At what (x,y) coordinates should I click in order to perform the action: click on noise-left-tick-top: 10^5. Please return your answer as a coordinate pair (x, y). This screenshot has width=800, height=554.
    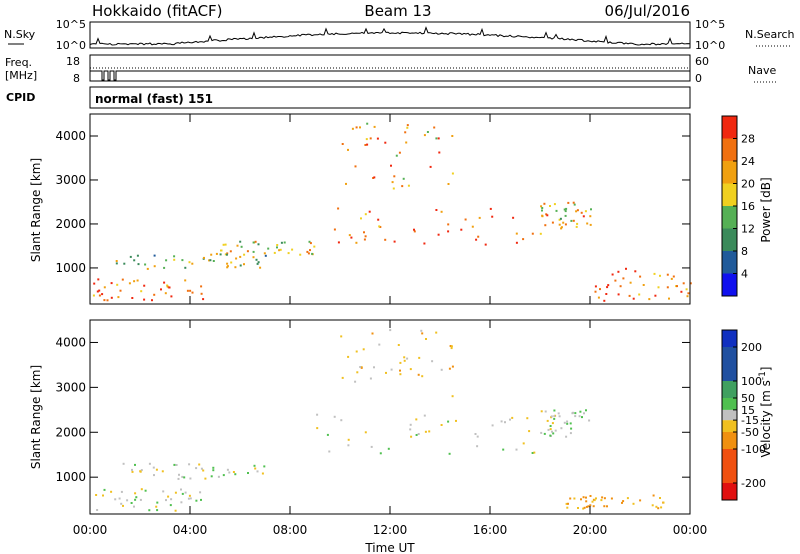
    Looking at the image, I should click on (71, 24).